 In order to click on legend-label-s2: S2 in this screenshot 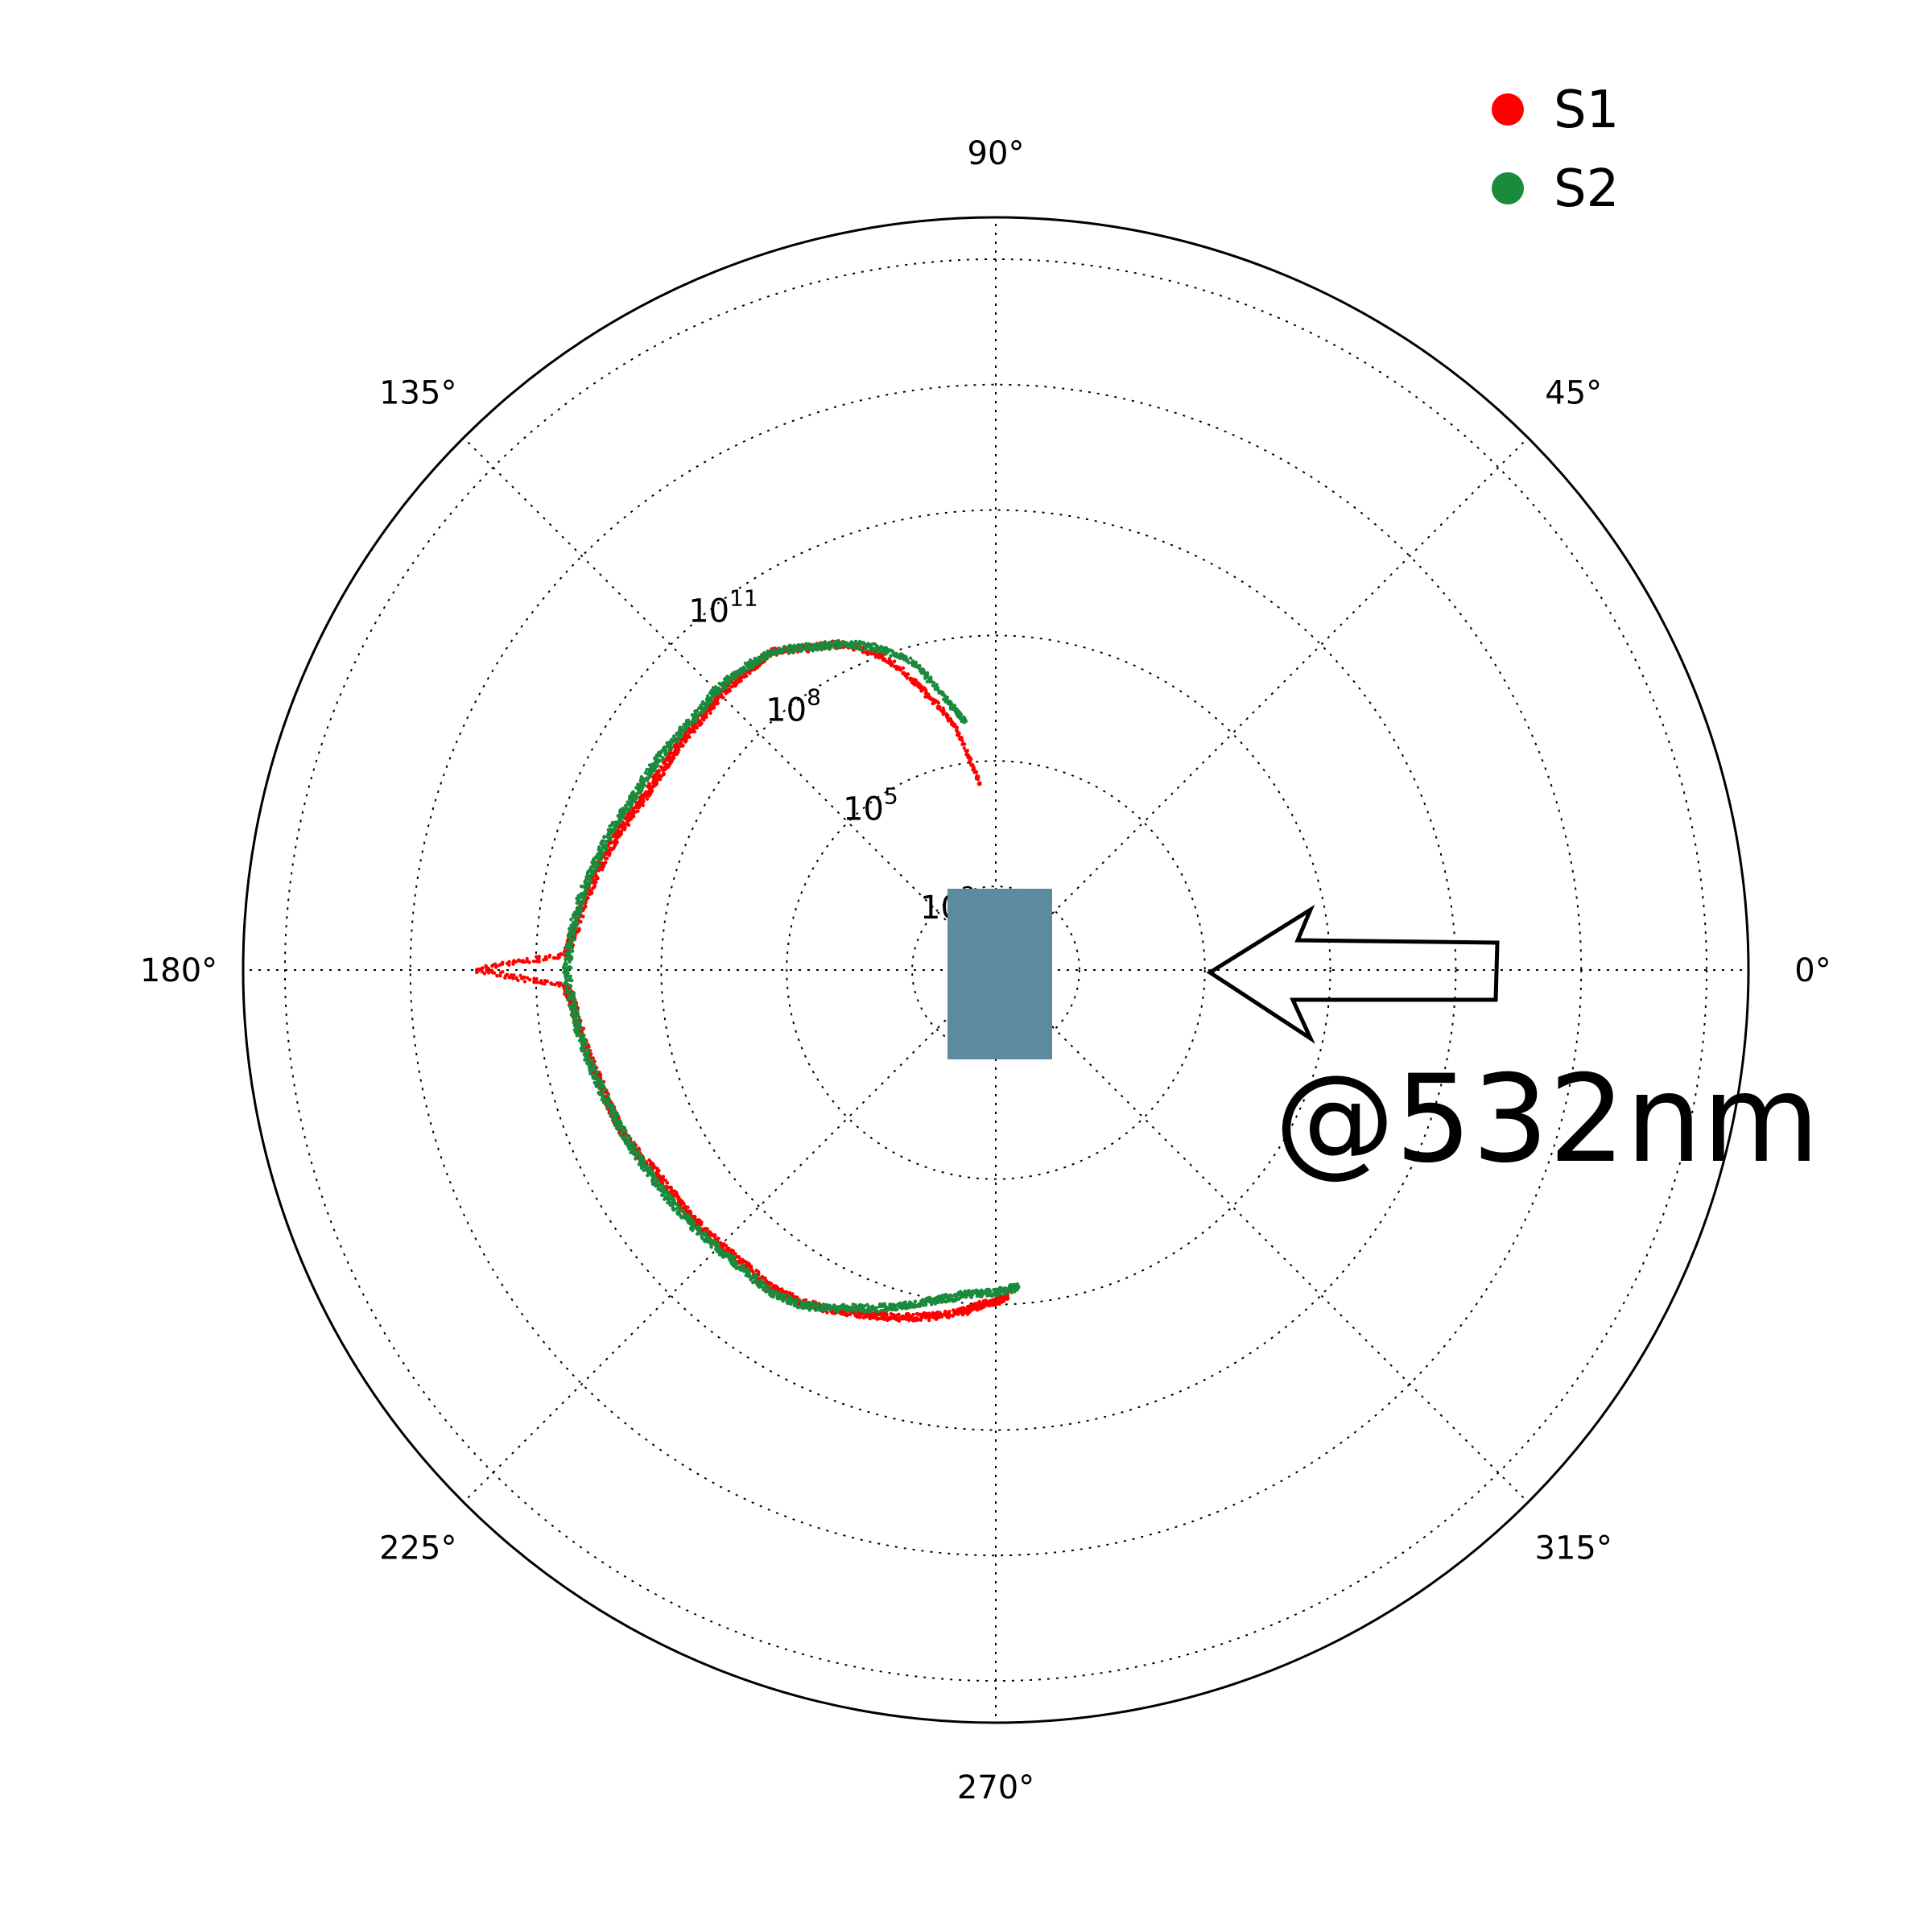, I will do `click(1586, 189)`.